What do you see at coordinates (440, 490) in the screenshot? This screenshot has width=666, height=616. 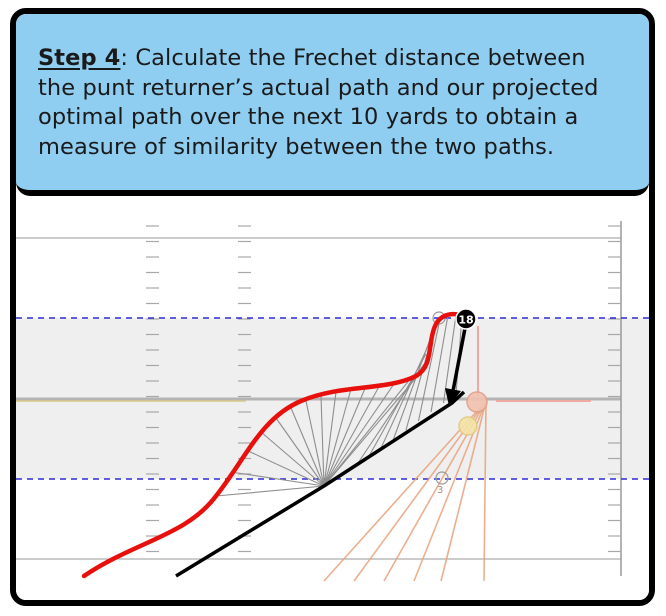 I see `blocker-number-glyph: 3` at bounding box center [440, 490].